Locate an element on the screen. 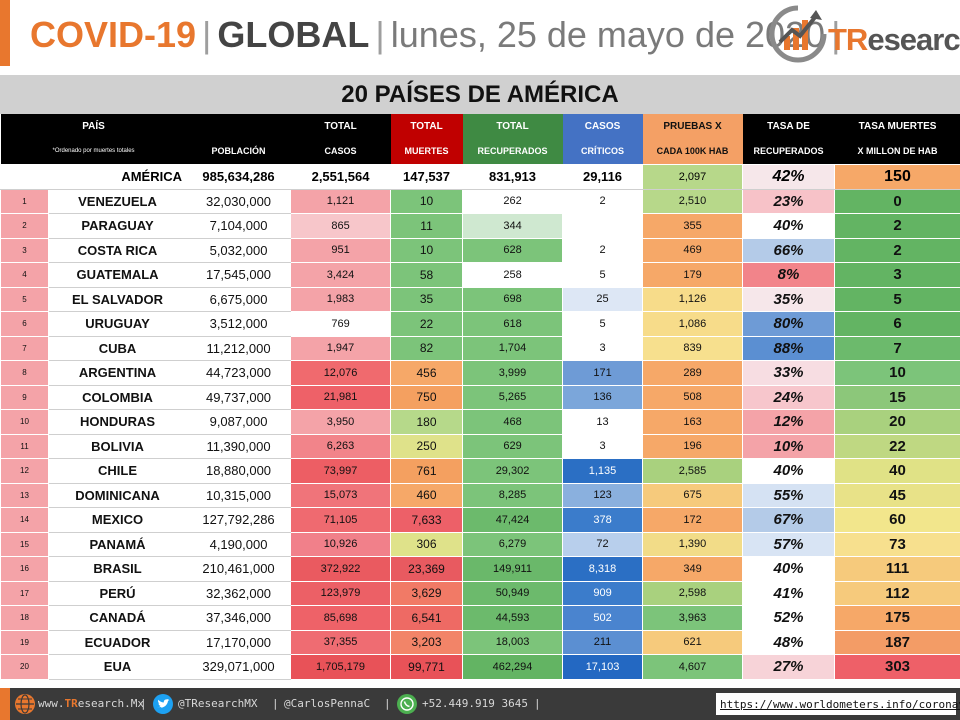 This screenshot has height=720, width=960. row-casos: 1,947 is located at coordinates (341, 348).